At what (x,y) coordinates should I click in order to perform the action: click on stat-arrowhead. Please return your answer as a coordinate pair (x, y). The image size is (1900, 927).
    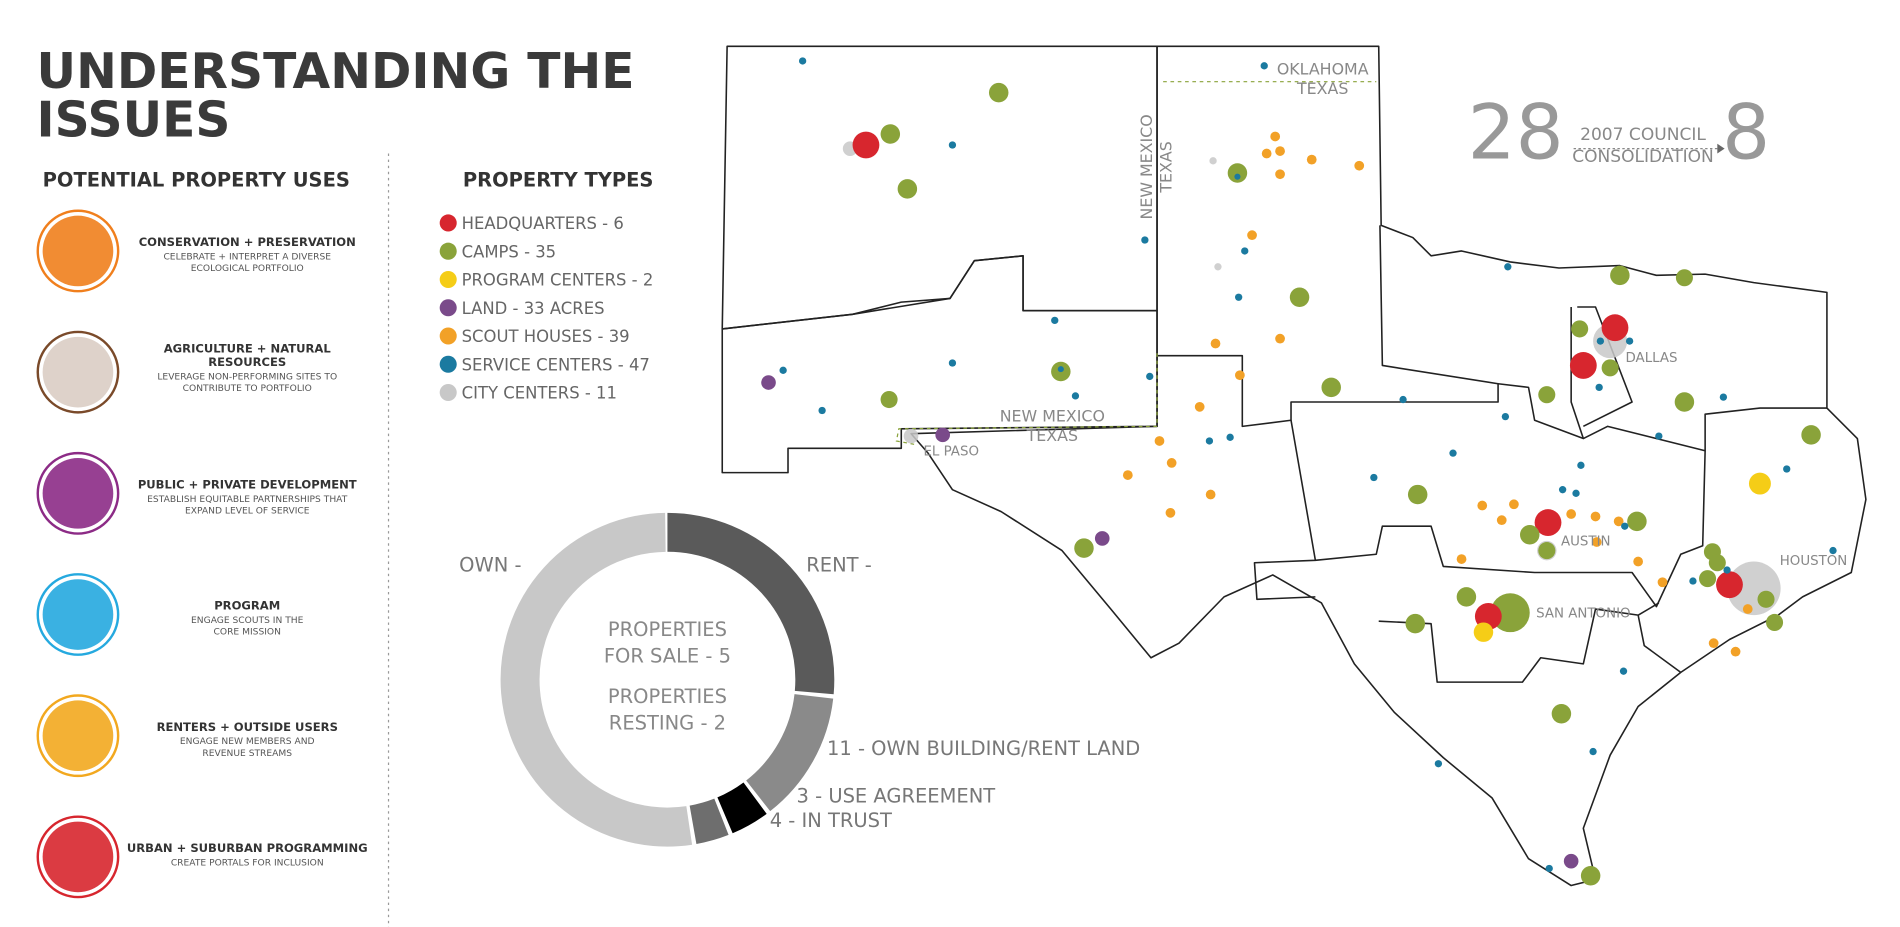
    Looking at the image, I should click on (1721, 148).